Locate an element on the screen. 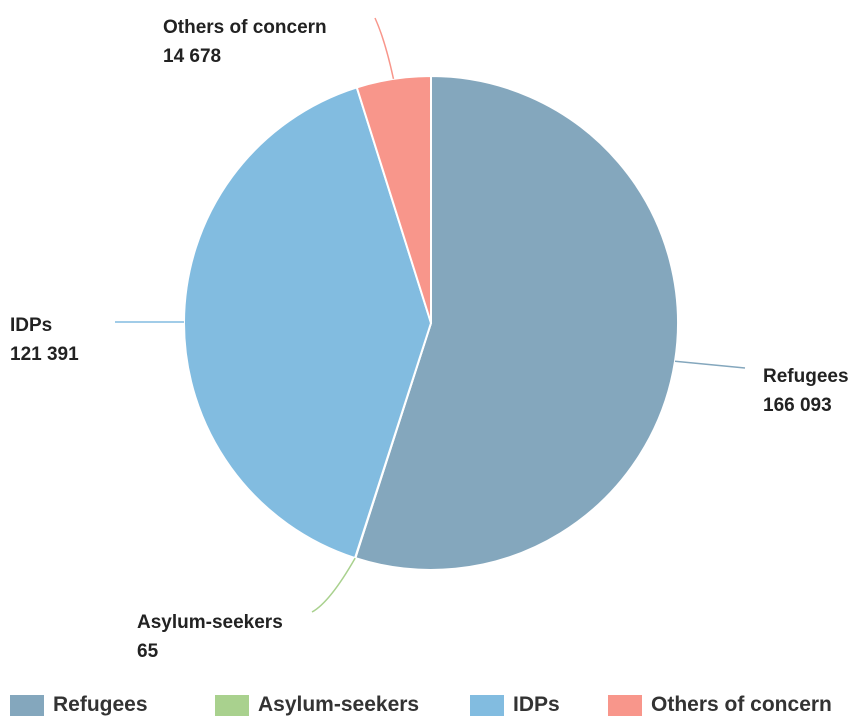  legend-swatch-asylum-seekers is located at coordinates (232, 705).